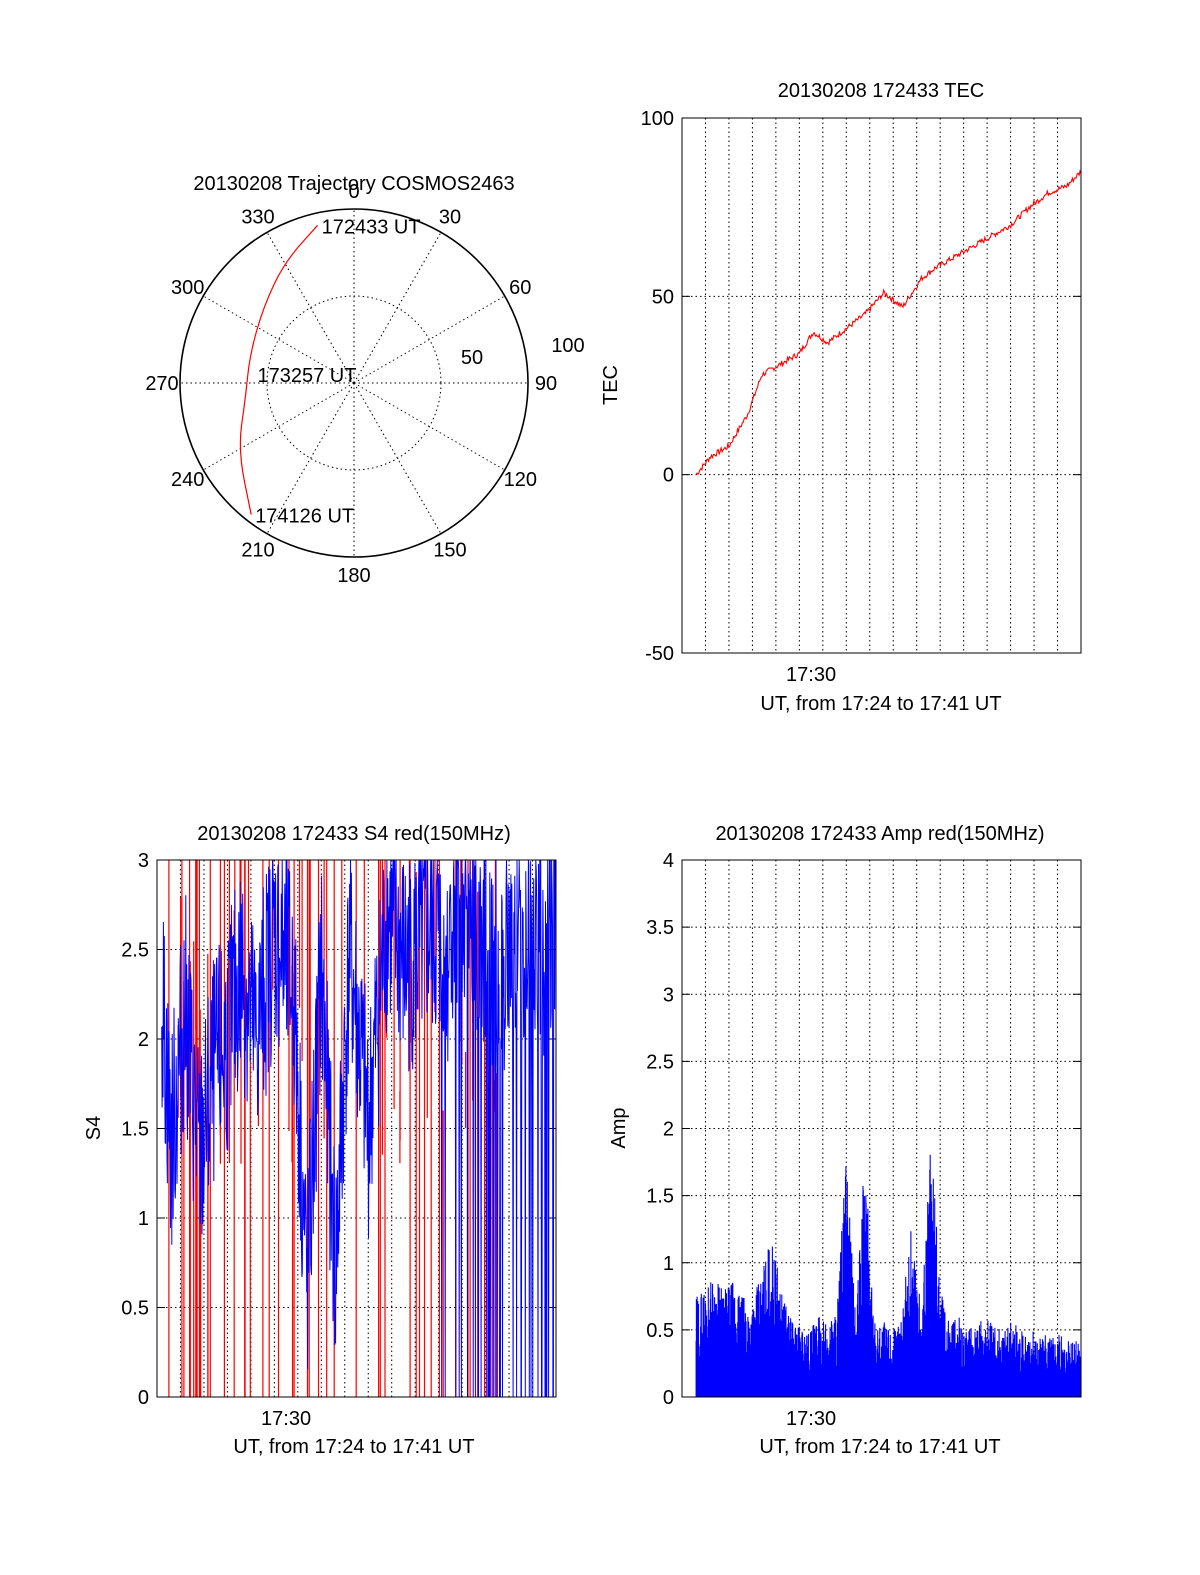 The image size is (1200, 1575). I want to click on tec-plot-frame, so click(881, 385).